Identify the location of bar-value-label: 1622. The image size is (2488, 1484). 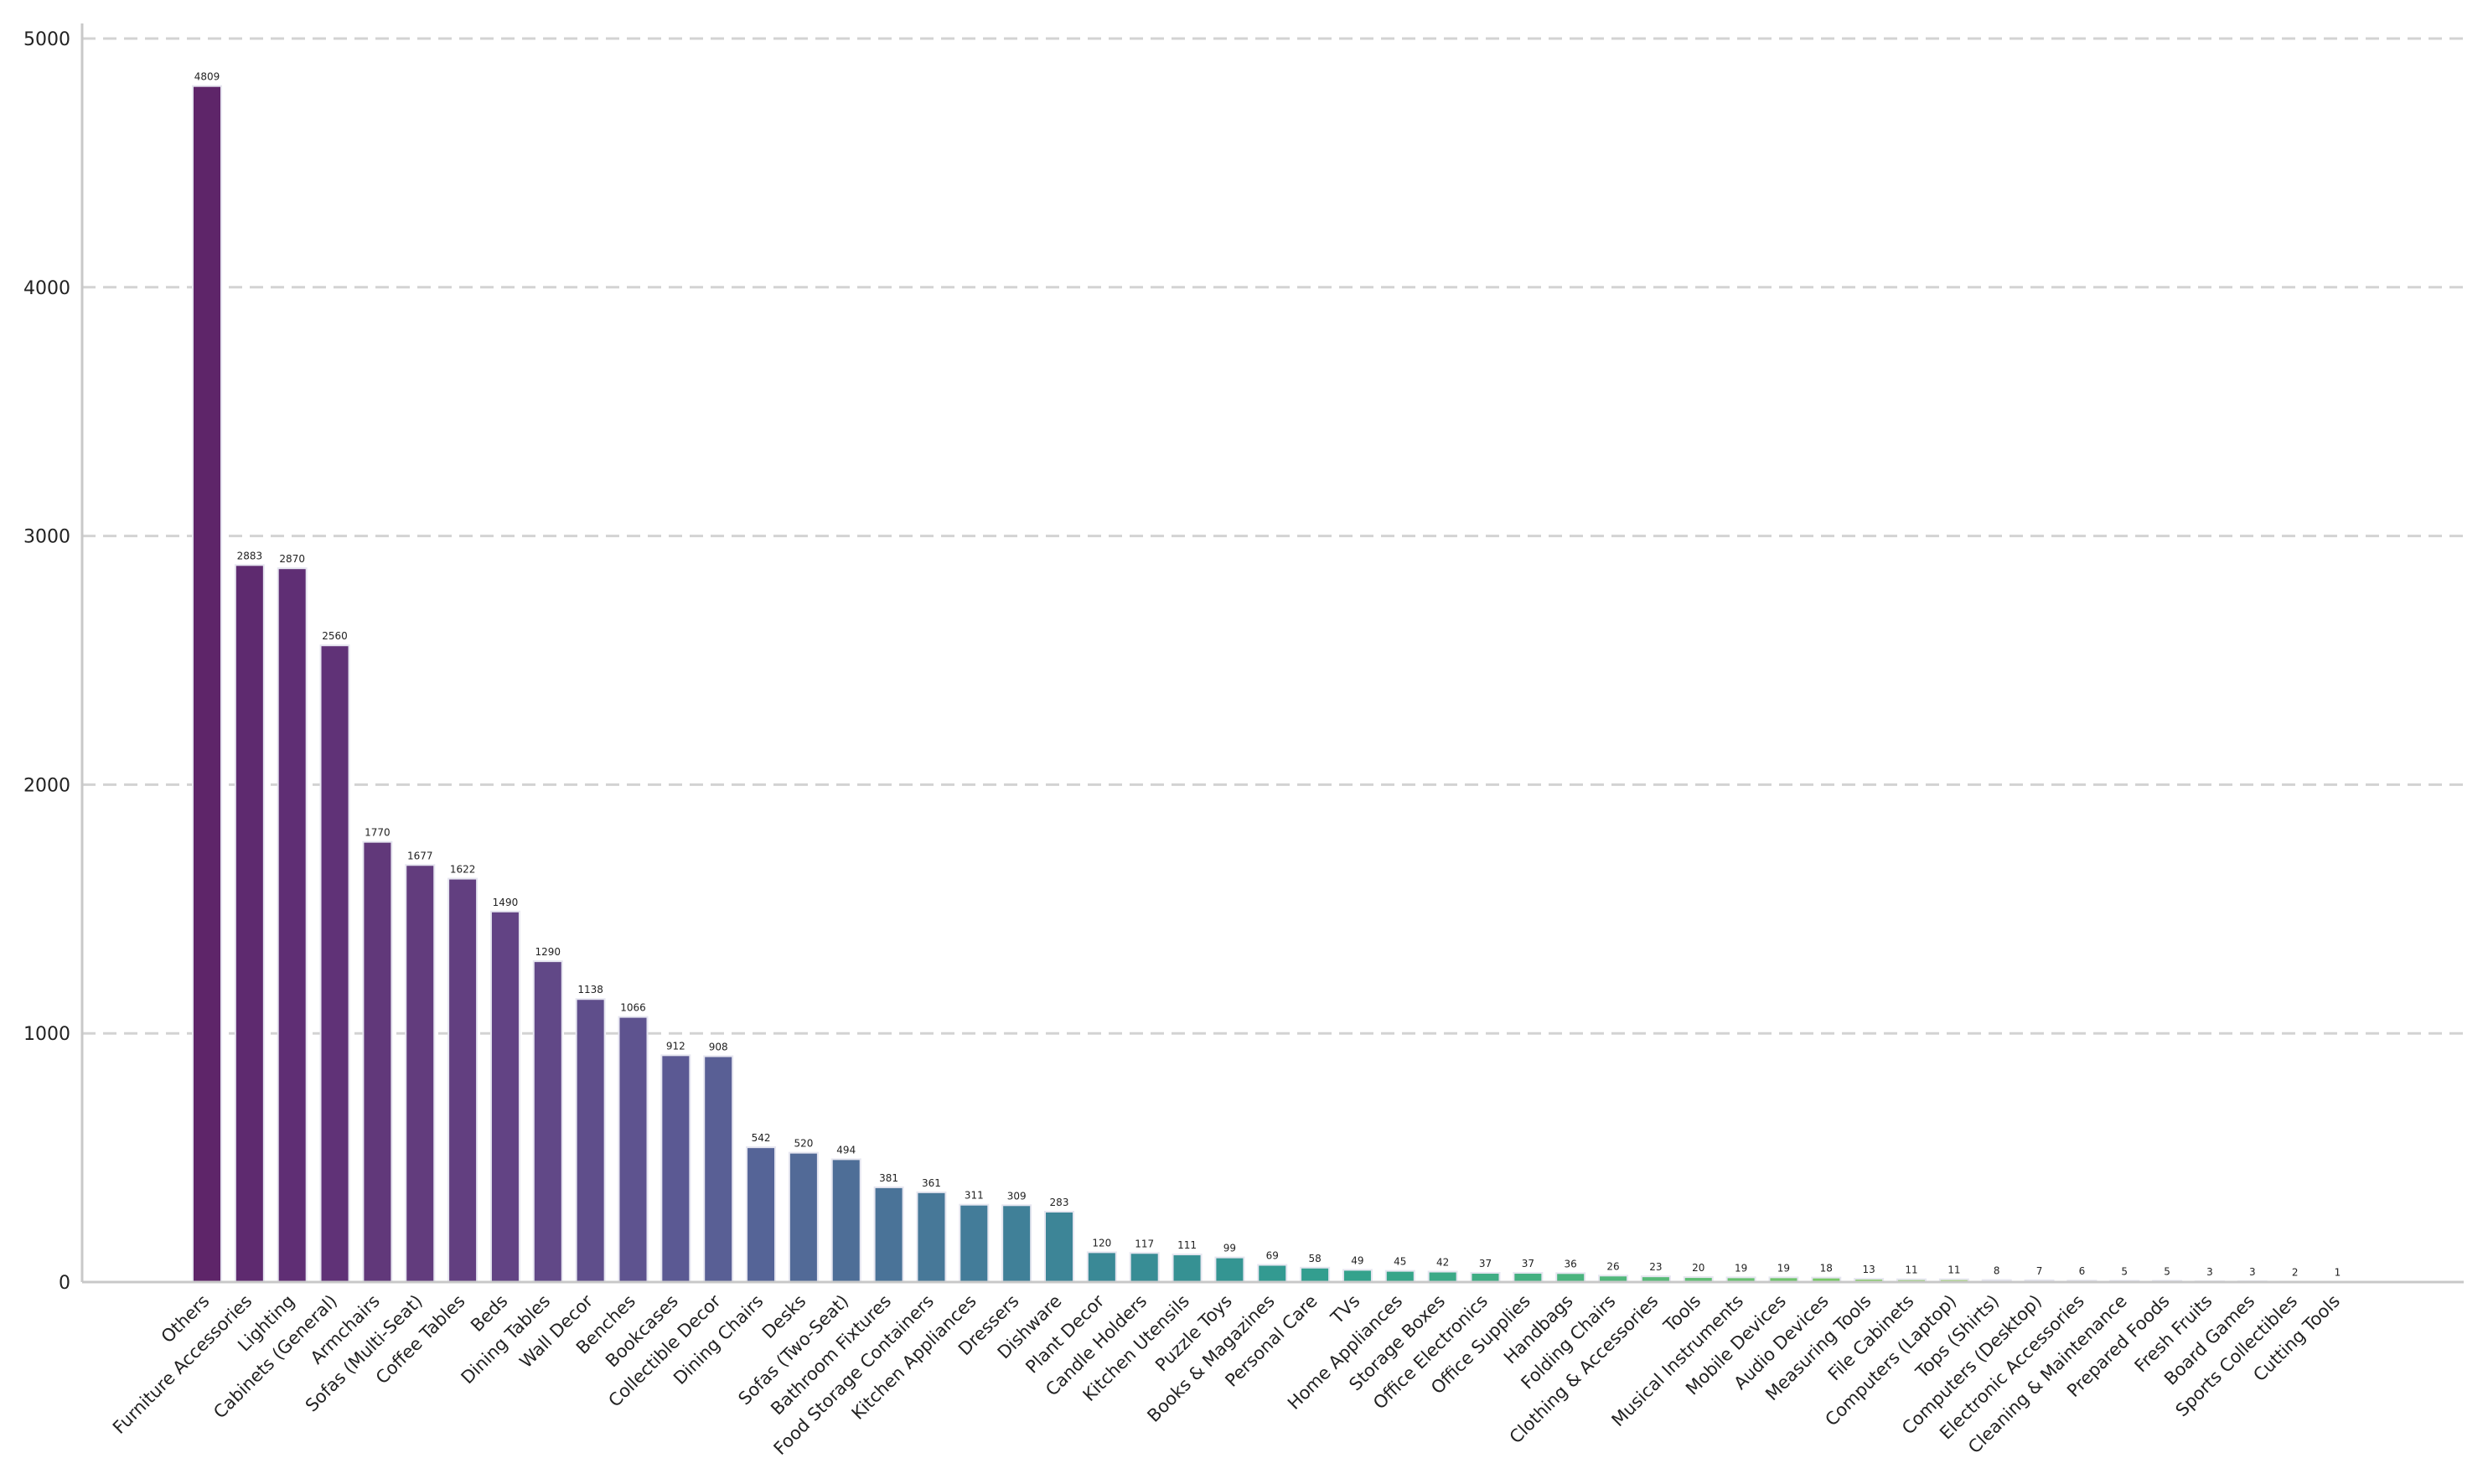
(463, 870).